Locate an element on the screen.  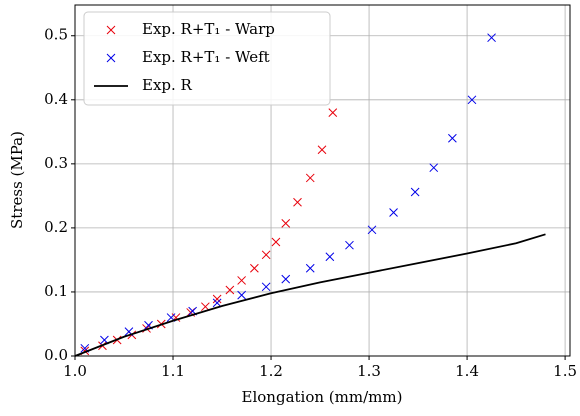
legend-label: Exp. R+T₁ - Weft is located at coordinates (206, 57).